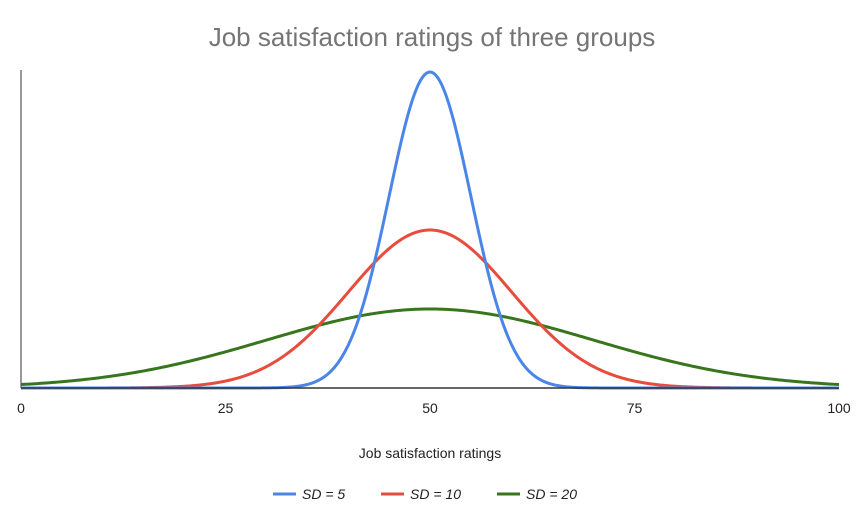 Image resolution: width=866 pixels, height=517 pixels. What do you see at coordinates (430, 453) in the screenshot?
I see `x-axis-label: Job satisfaction ratings` at bounding box center [430, 453].